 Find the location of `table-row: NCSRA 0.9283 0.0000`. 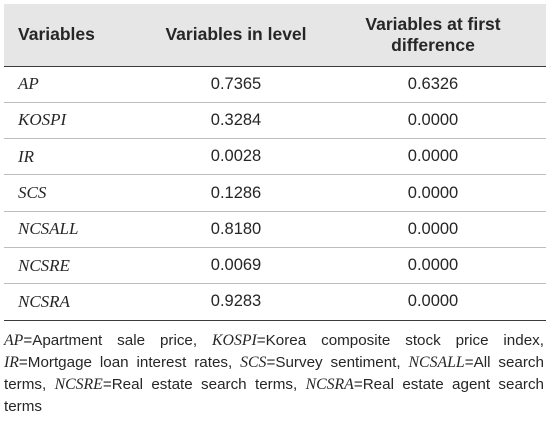

table-row: NCSRA 0.9283 0.0000 is located at coordinates (275, 302).